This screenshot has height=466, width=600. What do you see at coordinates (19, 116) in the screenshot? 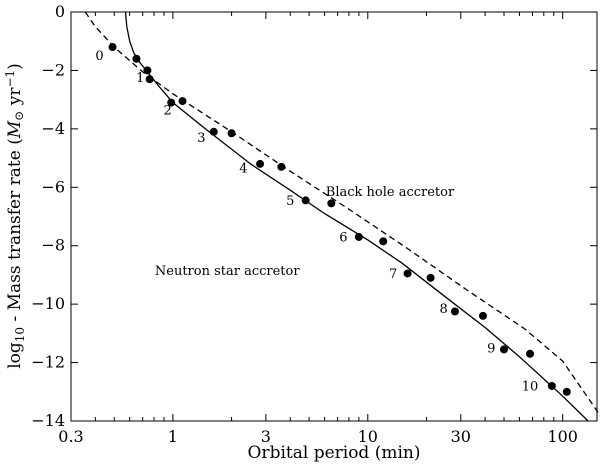
I see `y-axis-title-sun: ⊙` at bounding box center [19, 116].